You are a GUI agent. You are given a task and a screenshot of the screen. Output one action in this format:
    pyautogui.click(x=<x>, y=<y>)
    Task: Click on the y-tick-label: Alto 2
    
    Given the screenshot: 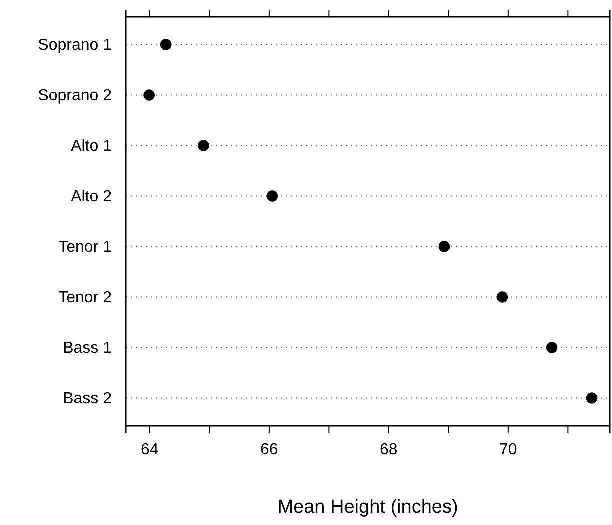 What is the action you would take?
    pyautogui.click(x=91, y=197)
    